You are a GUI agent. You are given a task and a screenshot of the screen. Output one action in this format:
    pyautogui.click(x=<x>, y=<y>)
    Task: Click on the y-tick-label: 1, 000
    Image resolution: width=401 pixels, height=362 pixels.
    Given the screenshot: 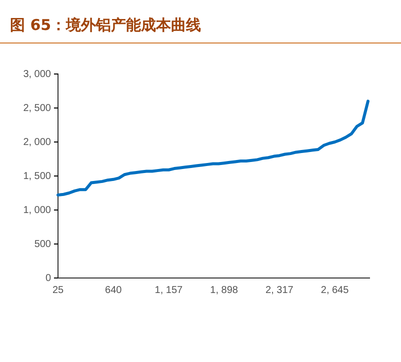 What is the action you would take?
    pyautogui.click(x=37, y=210)
    